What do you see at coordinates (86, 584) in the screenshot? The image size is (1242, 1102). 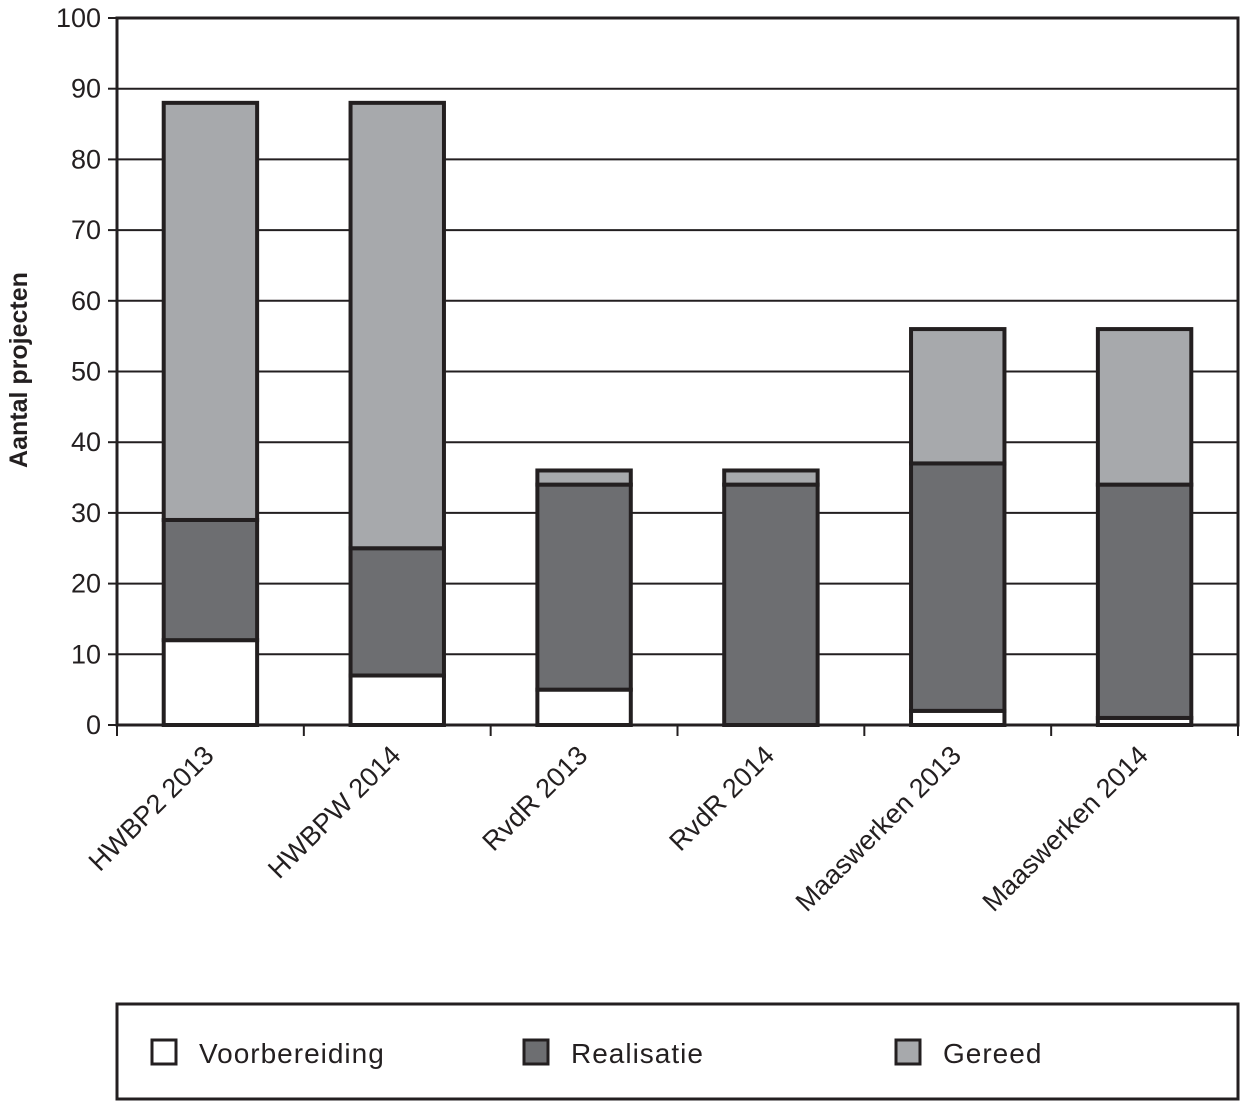 I see `y-tick-label: 20` at bounding box center [86, 584].